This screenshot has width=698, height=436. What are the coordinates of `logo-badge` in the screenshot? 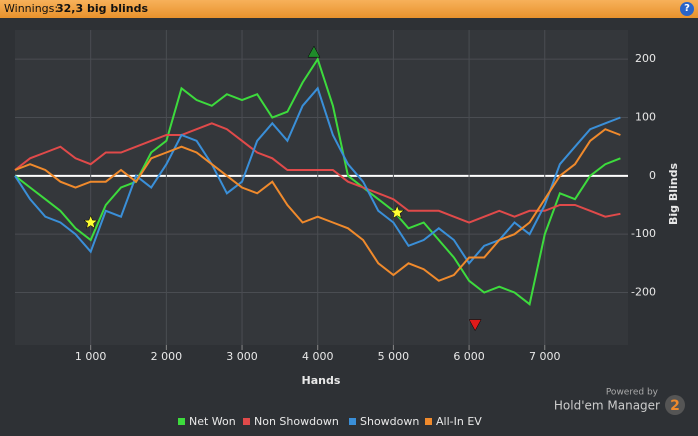 It's located at (675, 405).